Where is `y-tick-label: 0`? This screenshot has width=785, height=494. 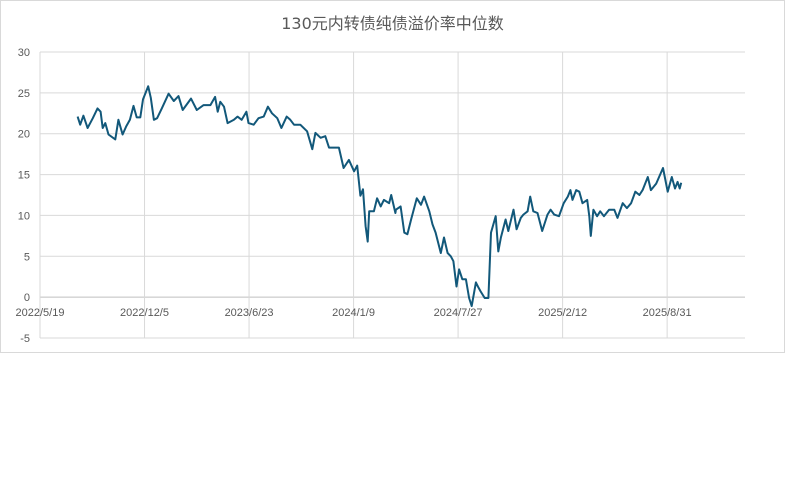
y-tick-label: 0 is located at coordinates (27, 298).